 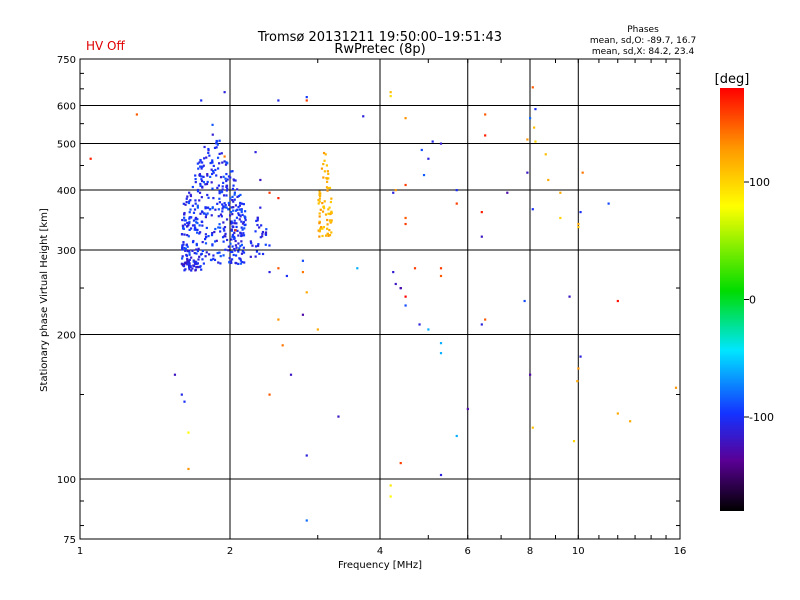 I want to click on x-tick-label: 4, so click(x=380, y=551).